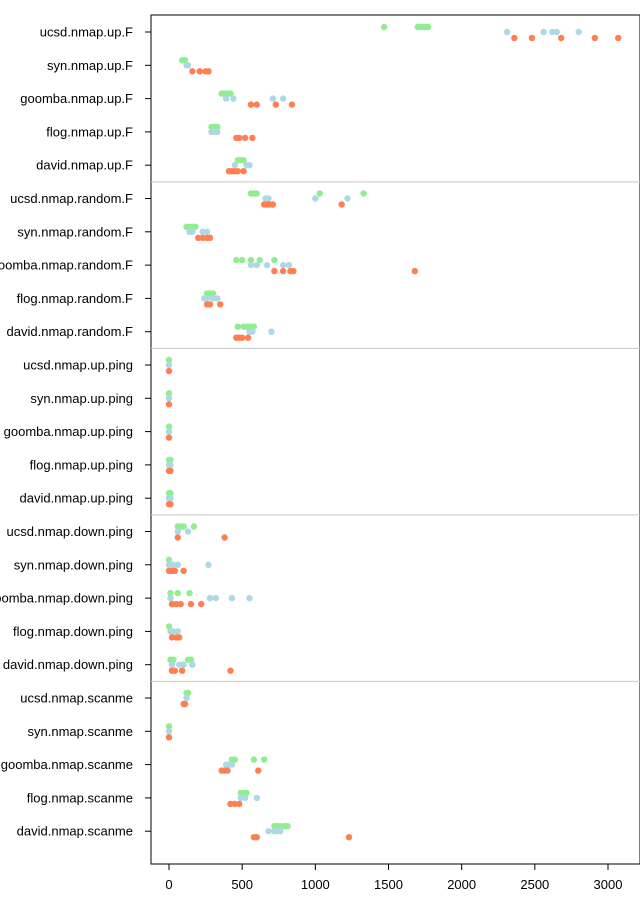  What do you see at coordinates (86, 32) in the screenshot?
I see `y-tick-label: ucsd.nmap.up.F` at bounding box center [86, 32].